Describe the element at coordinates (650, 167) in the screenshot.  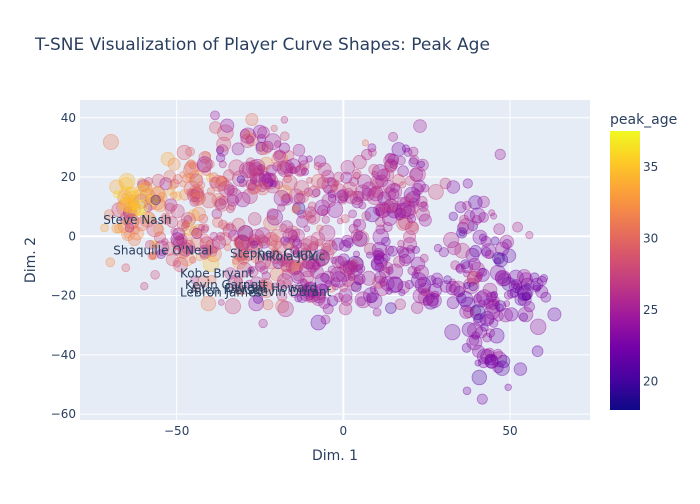
I see `colorbar-tick-label: 35` at that location.